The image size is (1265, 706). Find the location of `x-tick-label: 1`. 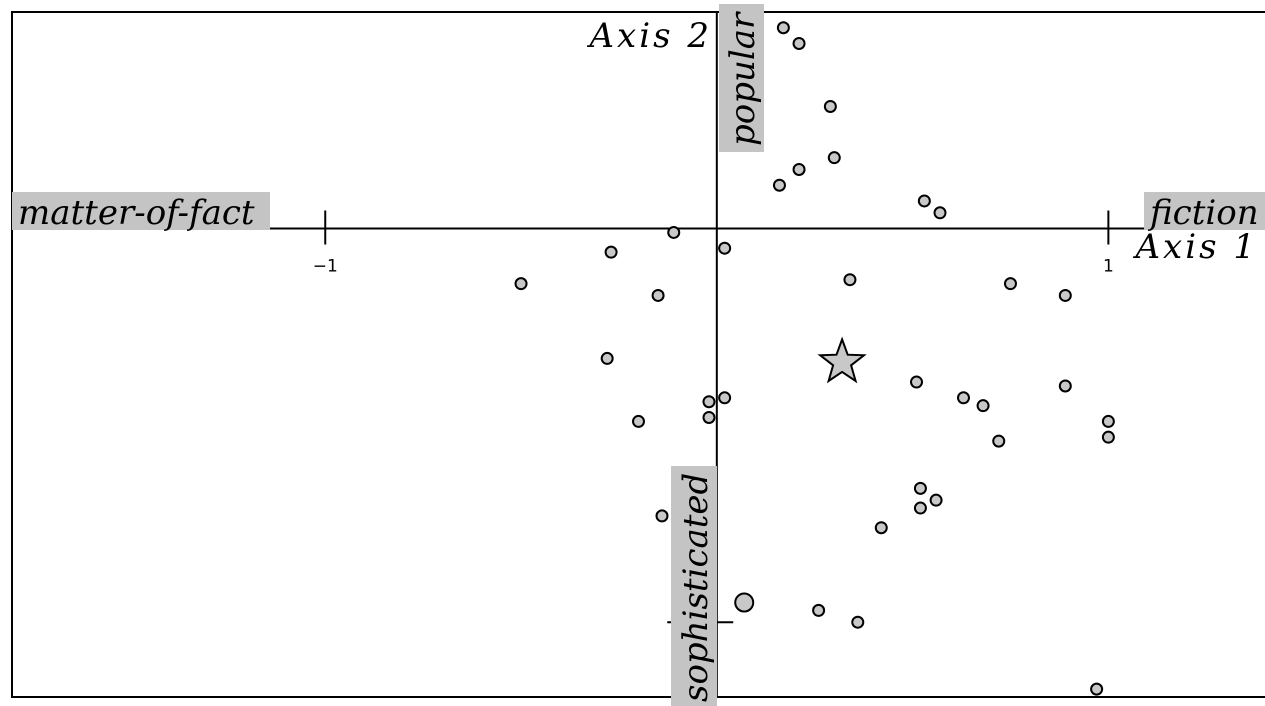

x-tick-label: 1 is located at coordinates (1108, 267).